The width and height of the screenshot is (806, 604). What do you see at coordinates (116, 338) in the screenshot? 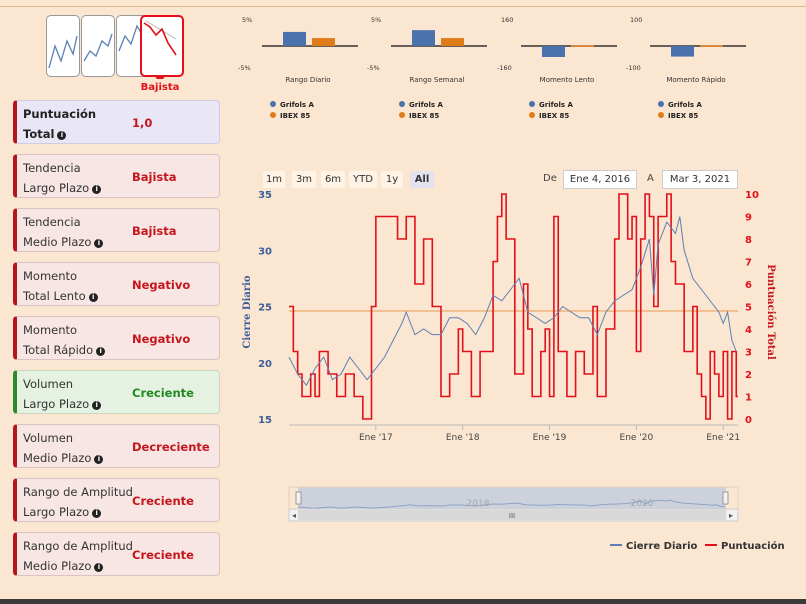
I see `score-card: Momento Total Rápido i Negativo` at bounding box center [116, 338].